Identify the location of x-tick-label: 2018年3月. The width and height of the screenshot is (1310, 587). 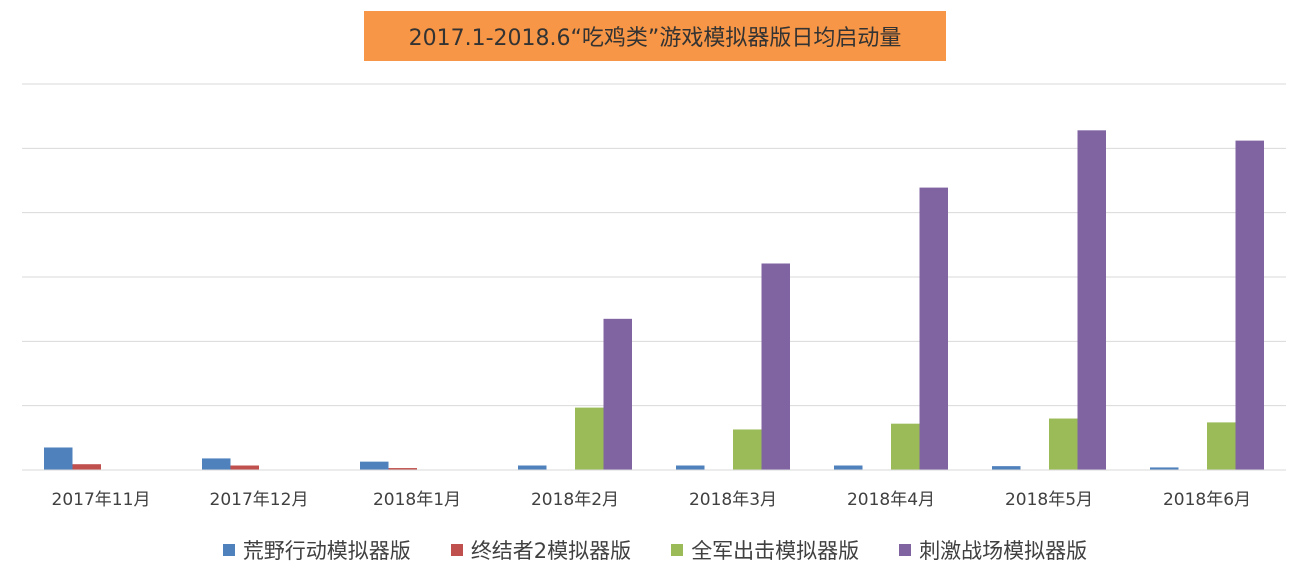
(733, 500).